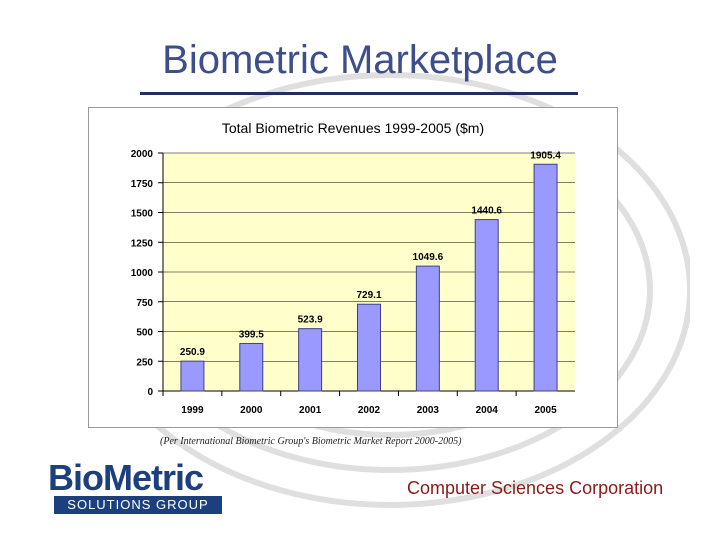  Describe the element at coordinates (142, 214) in the screenshot. I see `y-tick-label: 1500` at that location.